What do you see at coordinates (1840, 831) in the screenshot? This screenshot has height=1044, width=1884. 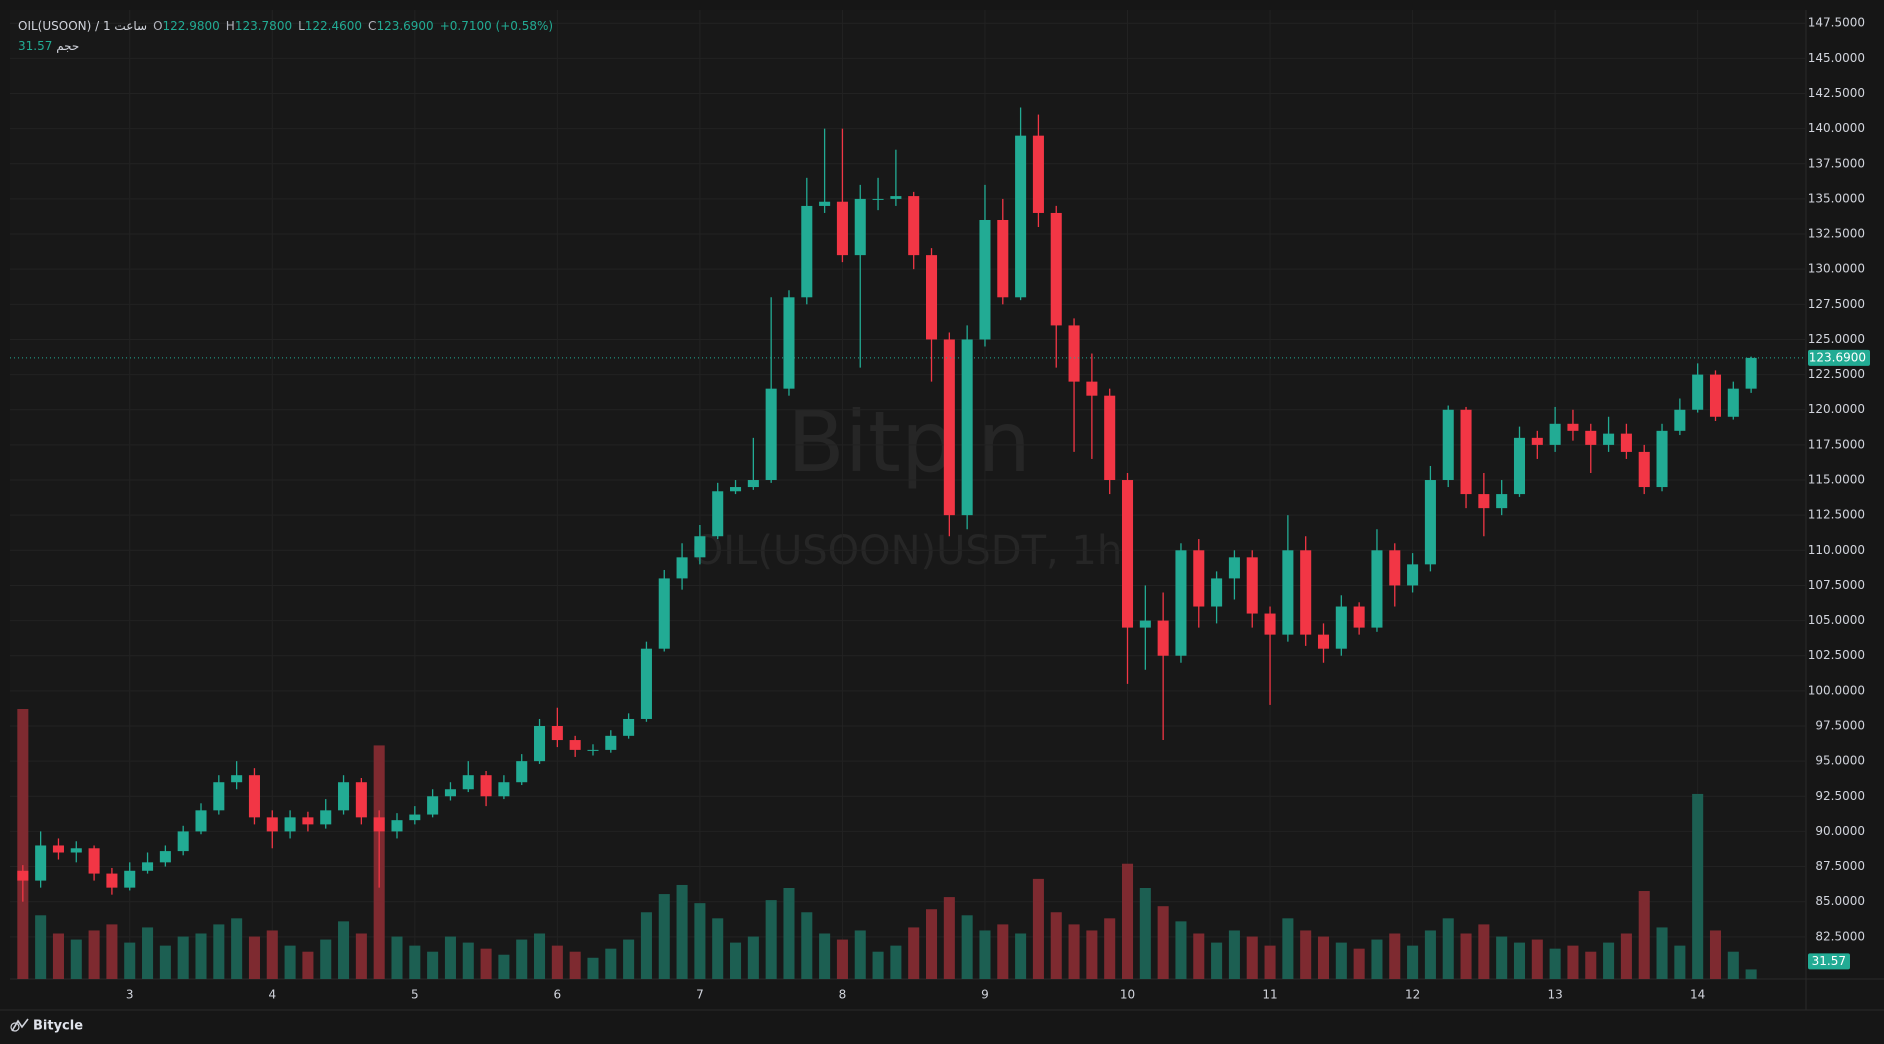 I see `y-tick-label: 90.0000` at bounding box center [1840, 831].